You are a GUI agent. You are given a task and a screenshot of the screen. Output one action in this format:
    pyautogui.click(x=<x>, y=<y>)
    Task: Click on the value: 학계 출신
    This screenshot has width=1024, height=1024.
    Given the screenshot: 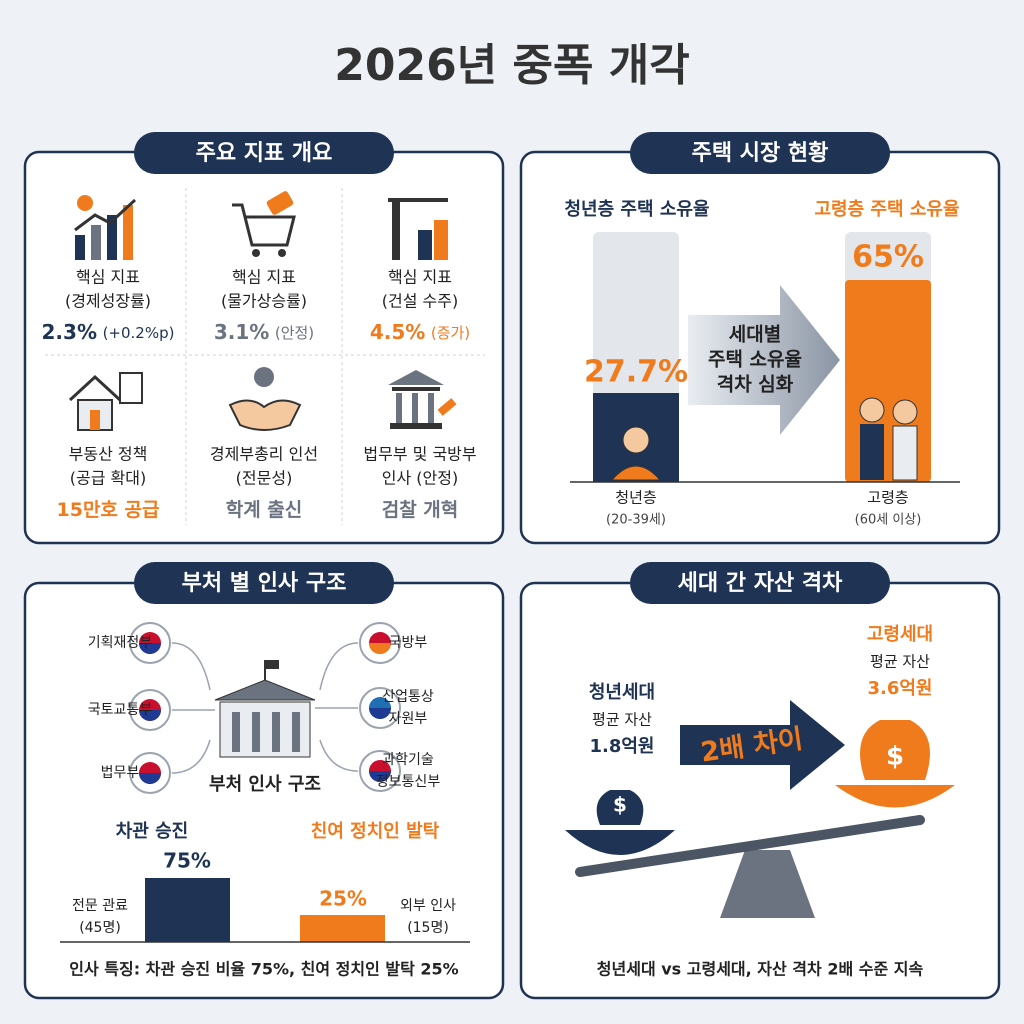 What is the action you would take?
    pyautogui.click(x=264, y=510)
    